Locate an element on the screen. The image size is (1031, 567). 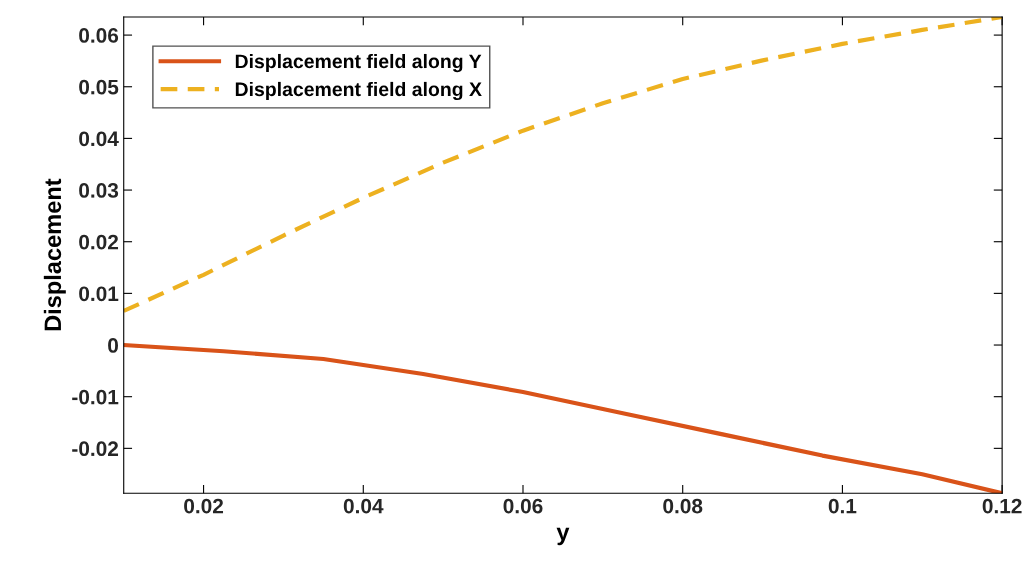
x-tick-label: 0.1 is located at coordinates (842, 506).